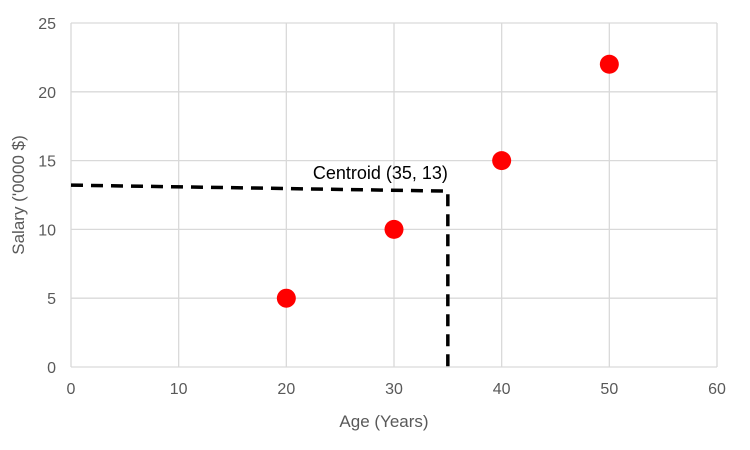 The width and height of the screenshot is (750, 450). What do you see at coordinates (47, 196) in the screenshot?
I see `y-tick-labels: 0 5 10 15 20 25` at bounding box center [47, 196].